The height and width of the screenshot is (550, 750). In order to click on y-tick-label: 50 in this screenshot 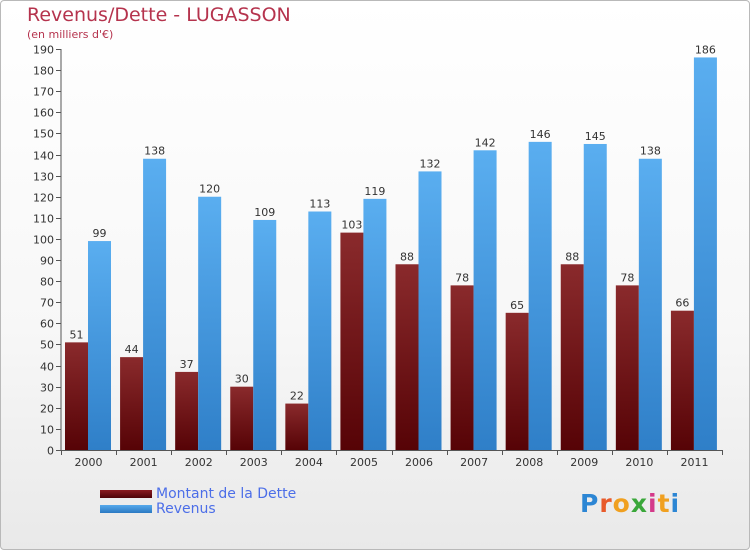, I will do `click(47, 345)`.